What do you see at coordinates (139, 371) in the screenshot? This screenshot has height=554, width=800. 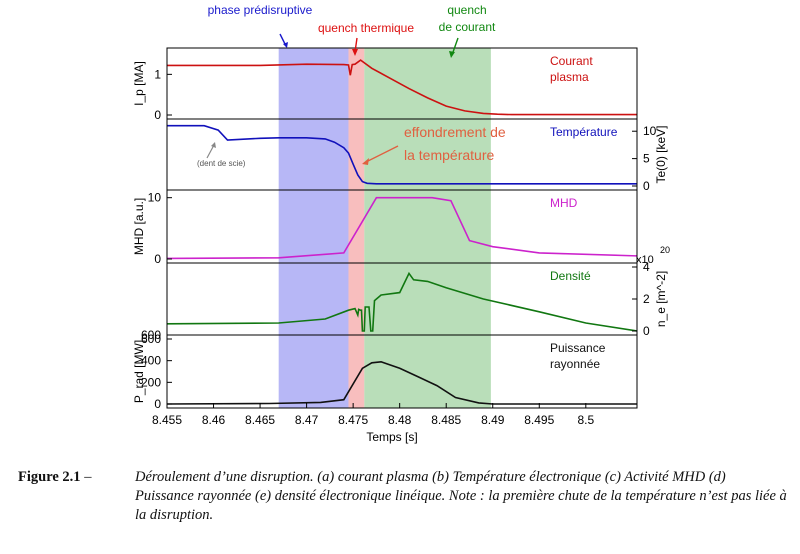 I see `ylabel-left-prad: P_rad [MW]` at bounding box center [139, 371].